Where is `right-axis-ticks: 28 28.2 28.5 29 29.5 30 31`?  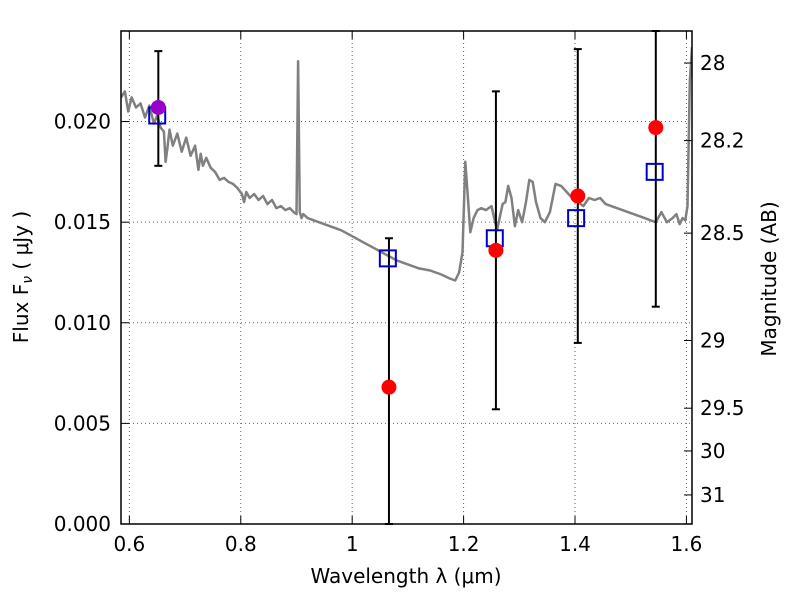
right-axis-ticks: 28 28.2 28.5 29 29.5 30 31 is located at coordinates (714, 279).